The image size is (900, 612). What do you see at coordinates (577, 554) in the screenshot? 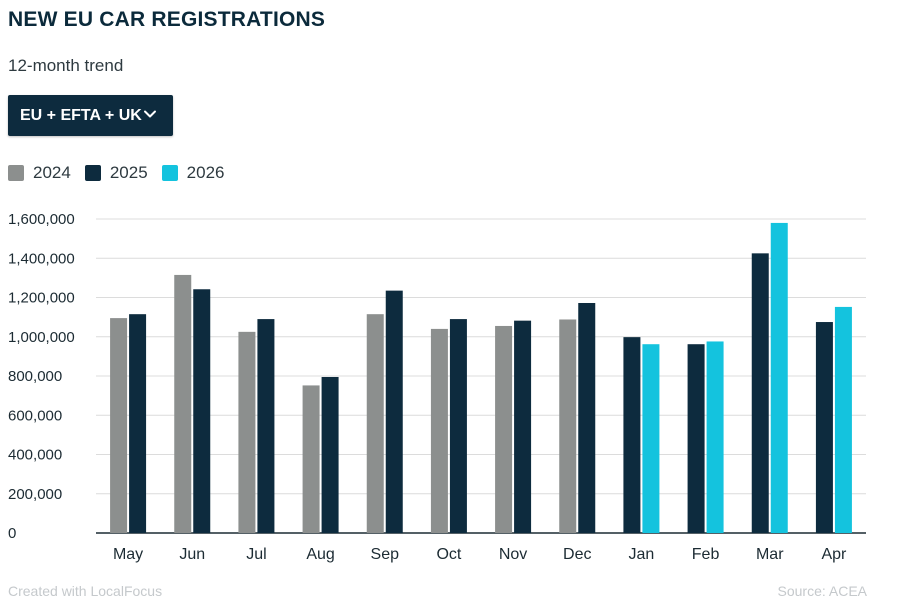
I see `x-tick-label-dec: Dec` at bounding box center [577, 554].